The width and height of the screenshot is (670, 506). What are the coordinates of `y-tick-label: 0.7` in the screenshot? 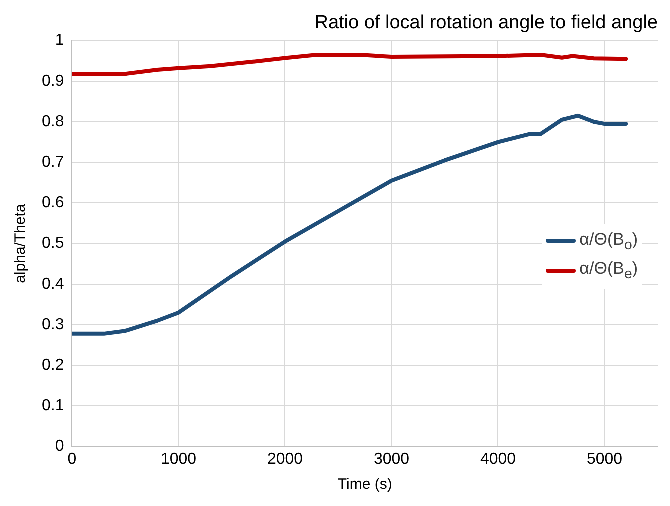 It's located at (53, 163).